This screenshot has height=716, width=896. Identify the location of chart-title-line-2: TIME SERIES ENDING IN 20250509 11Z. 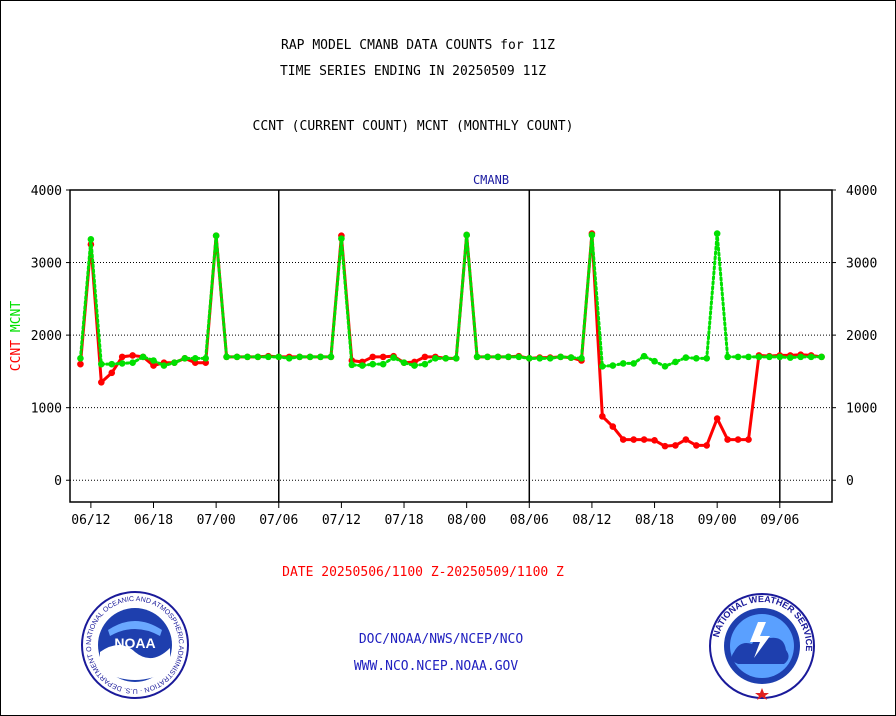
(413, 71).